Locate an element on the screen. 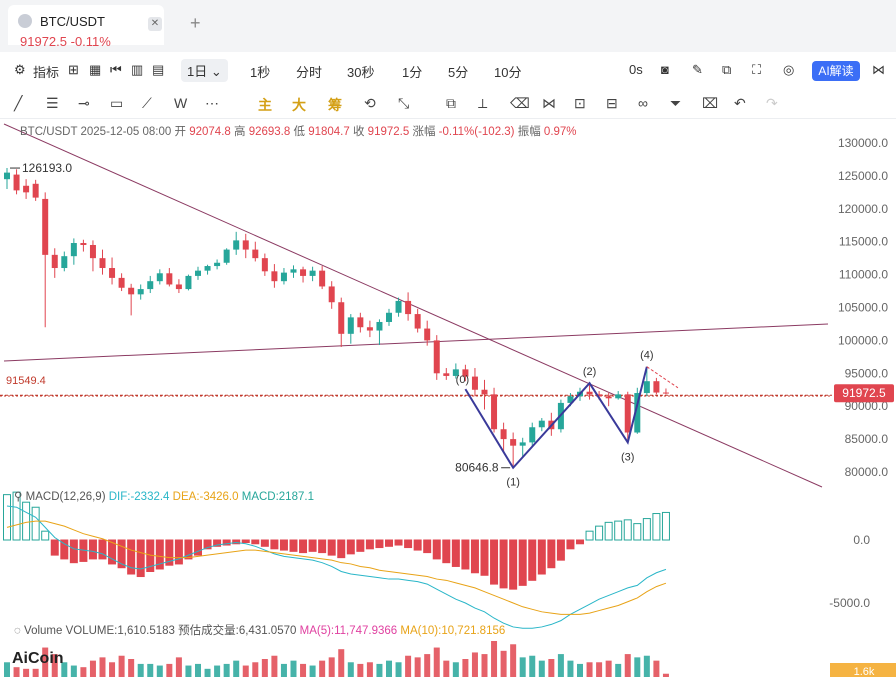 This screenshot has height=677, width=896. camera-icon: ◙ is located at coordinates (665, 69).